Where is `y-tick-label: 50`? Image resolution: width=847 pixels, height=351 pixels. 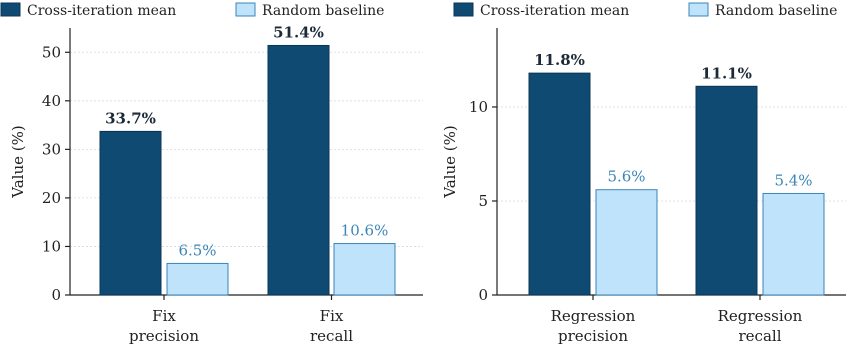 y-tick-label: 50 is located at coordinates (51, 52).